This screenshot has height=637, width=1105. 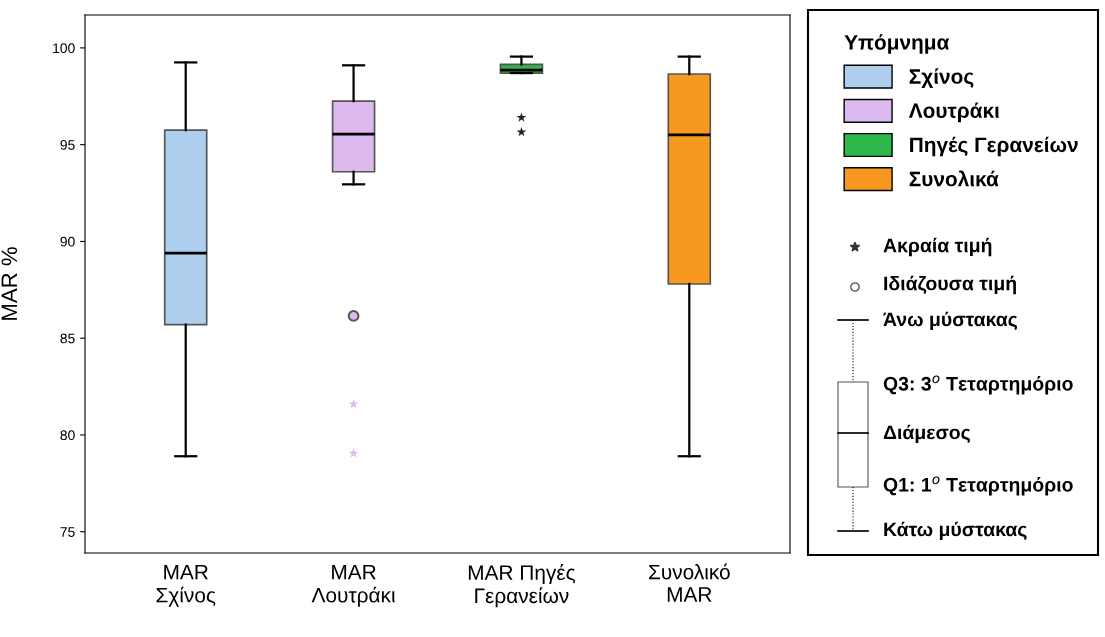 I want to click on text: Άνω μύστακας, so click(x=950, y=321).